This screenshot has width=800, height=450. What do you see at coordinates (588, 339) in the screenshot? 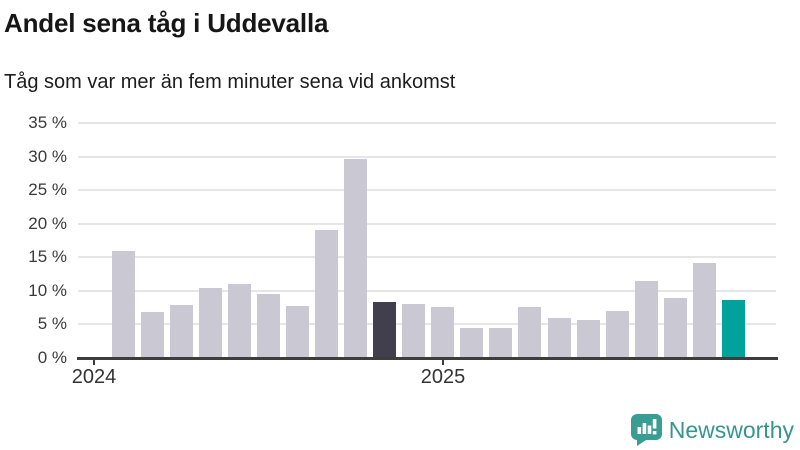
I see `bar-jun-2025` at bounding box center [588, 339].